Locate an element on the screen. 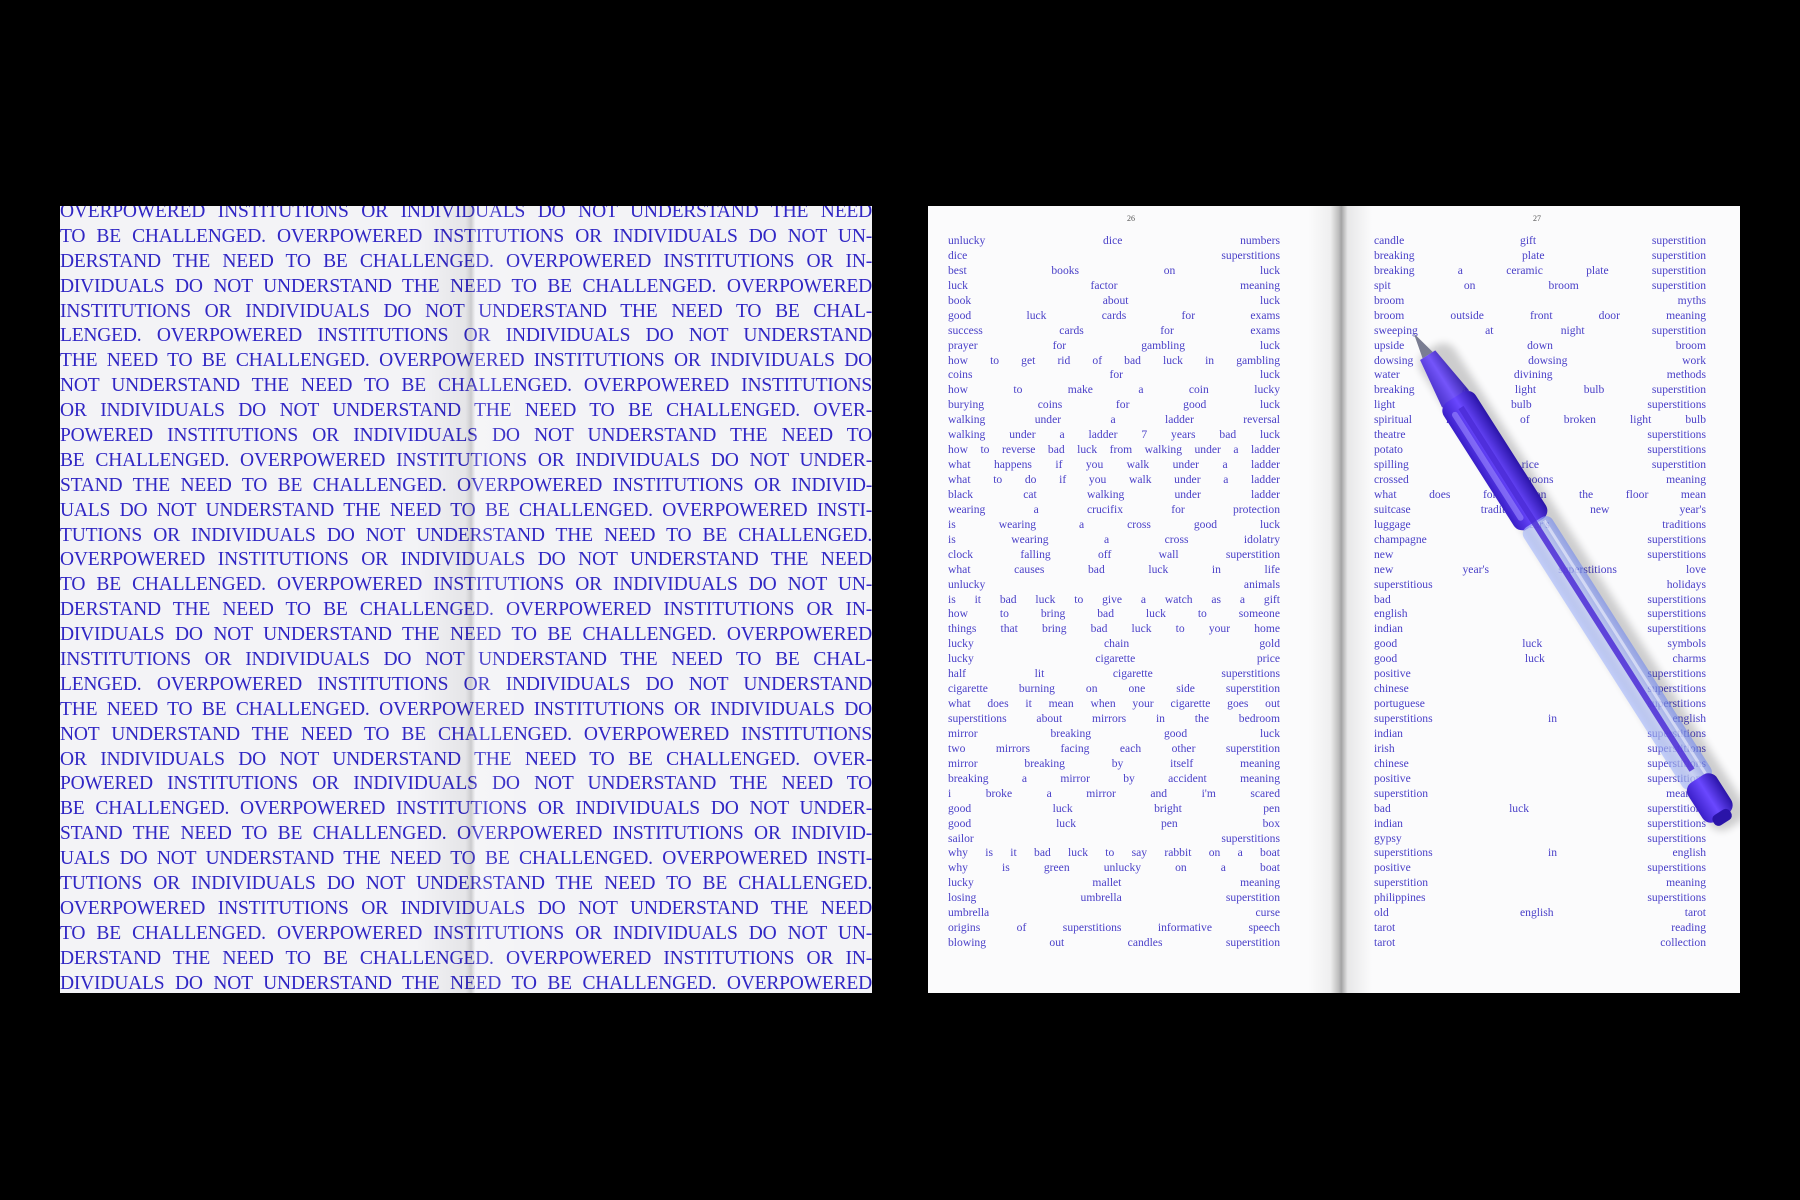 The height and width of the screenshot is (1200, 1800). index-entry: luck factor meaning is located at coordinates (1114, 285).